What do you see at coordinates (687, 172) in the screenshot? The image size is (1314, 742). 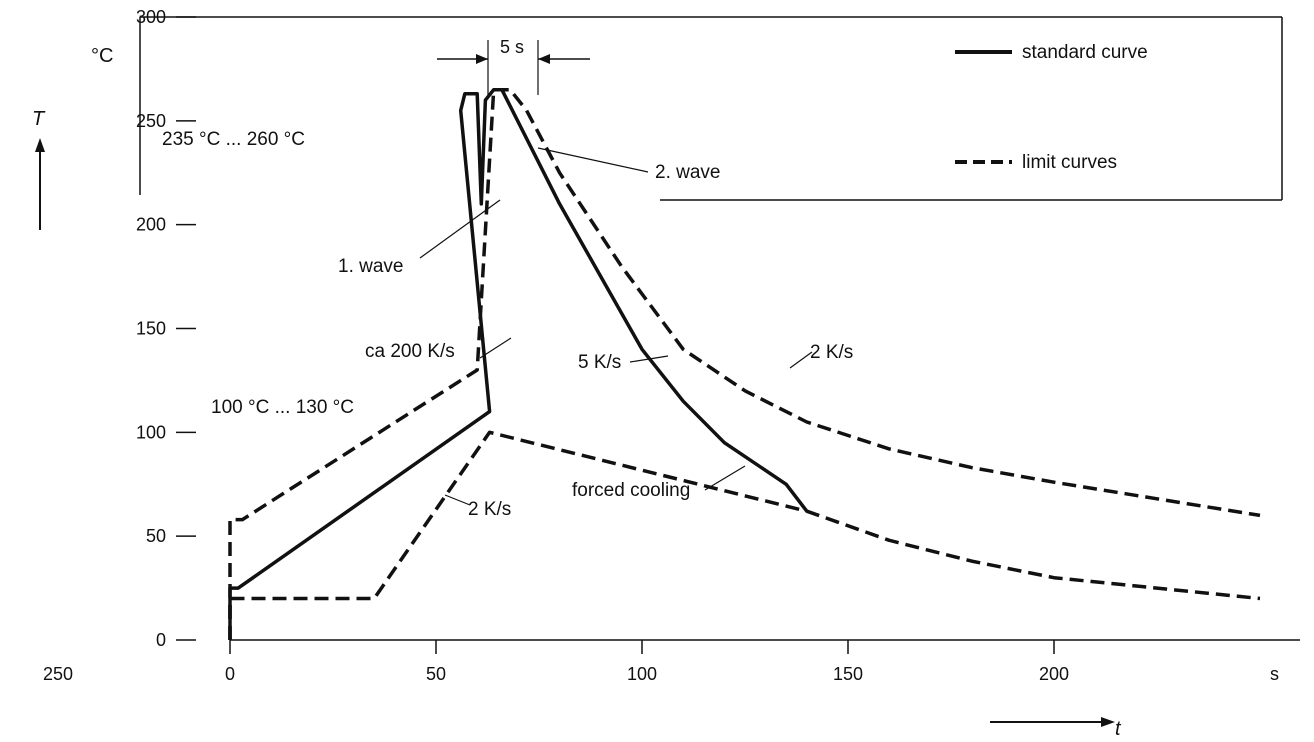 I see `wave2-label: 2. wave` at bounding box center [687, 172].